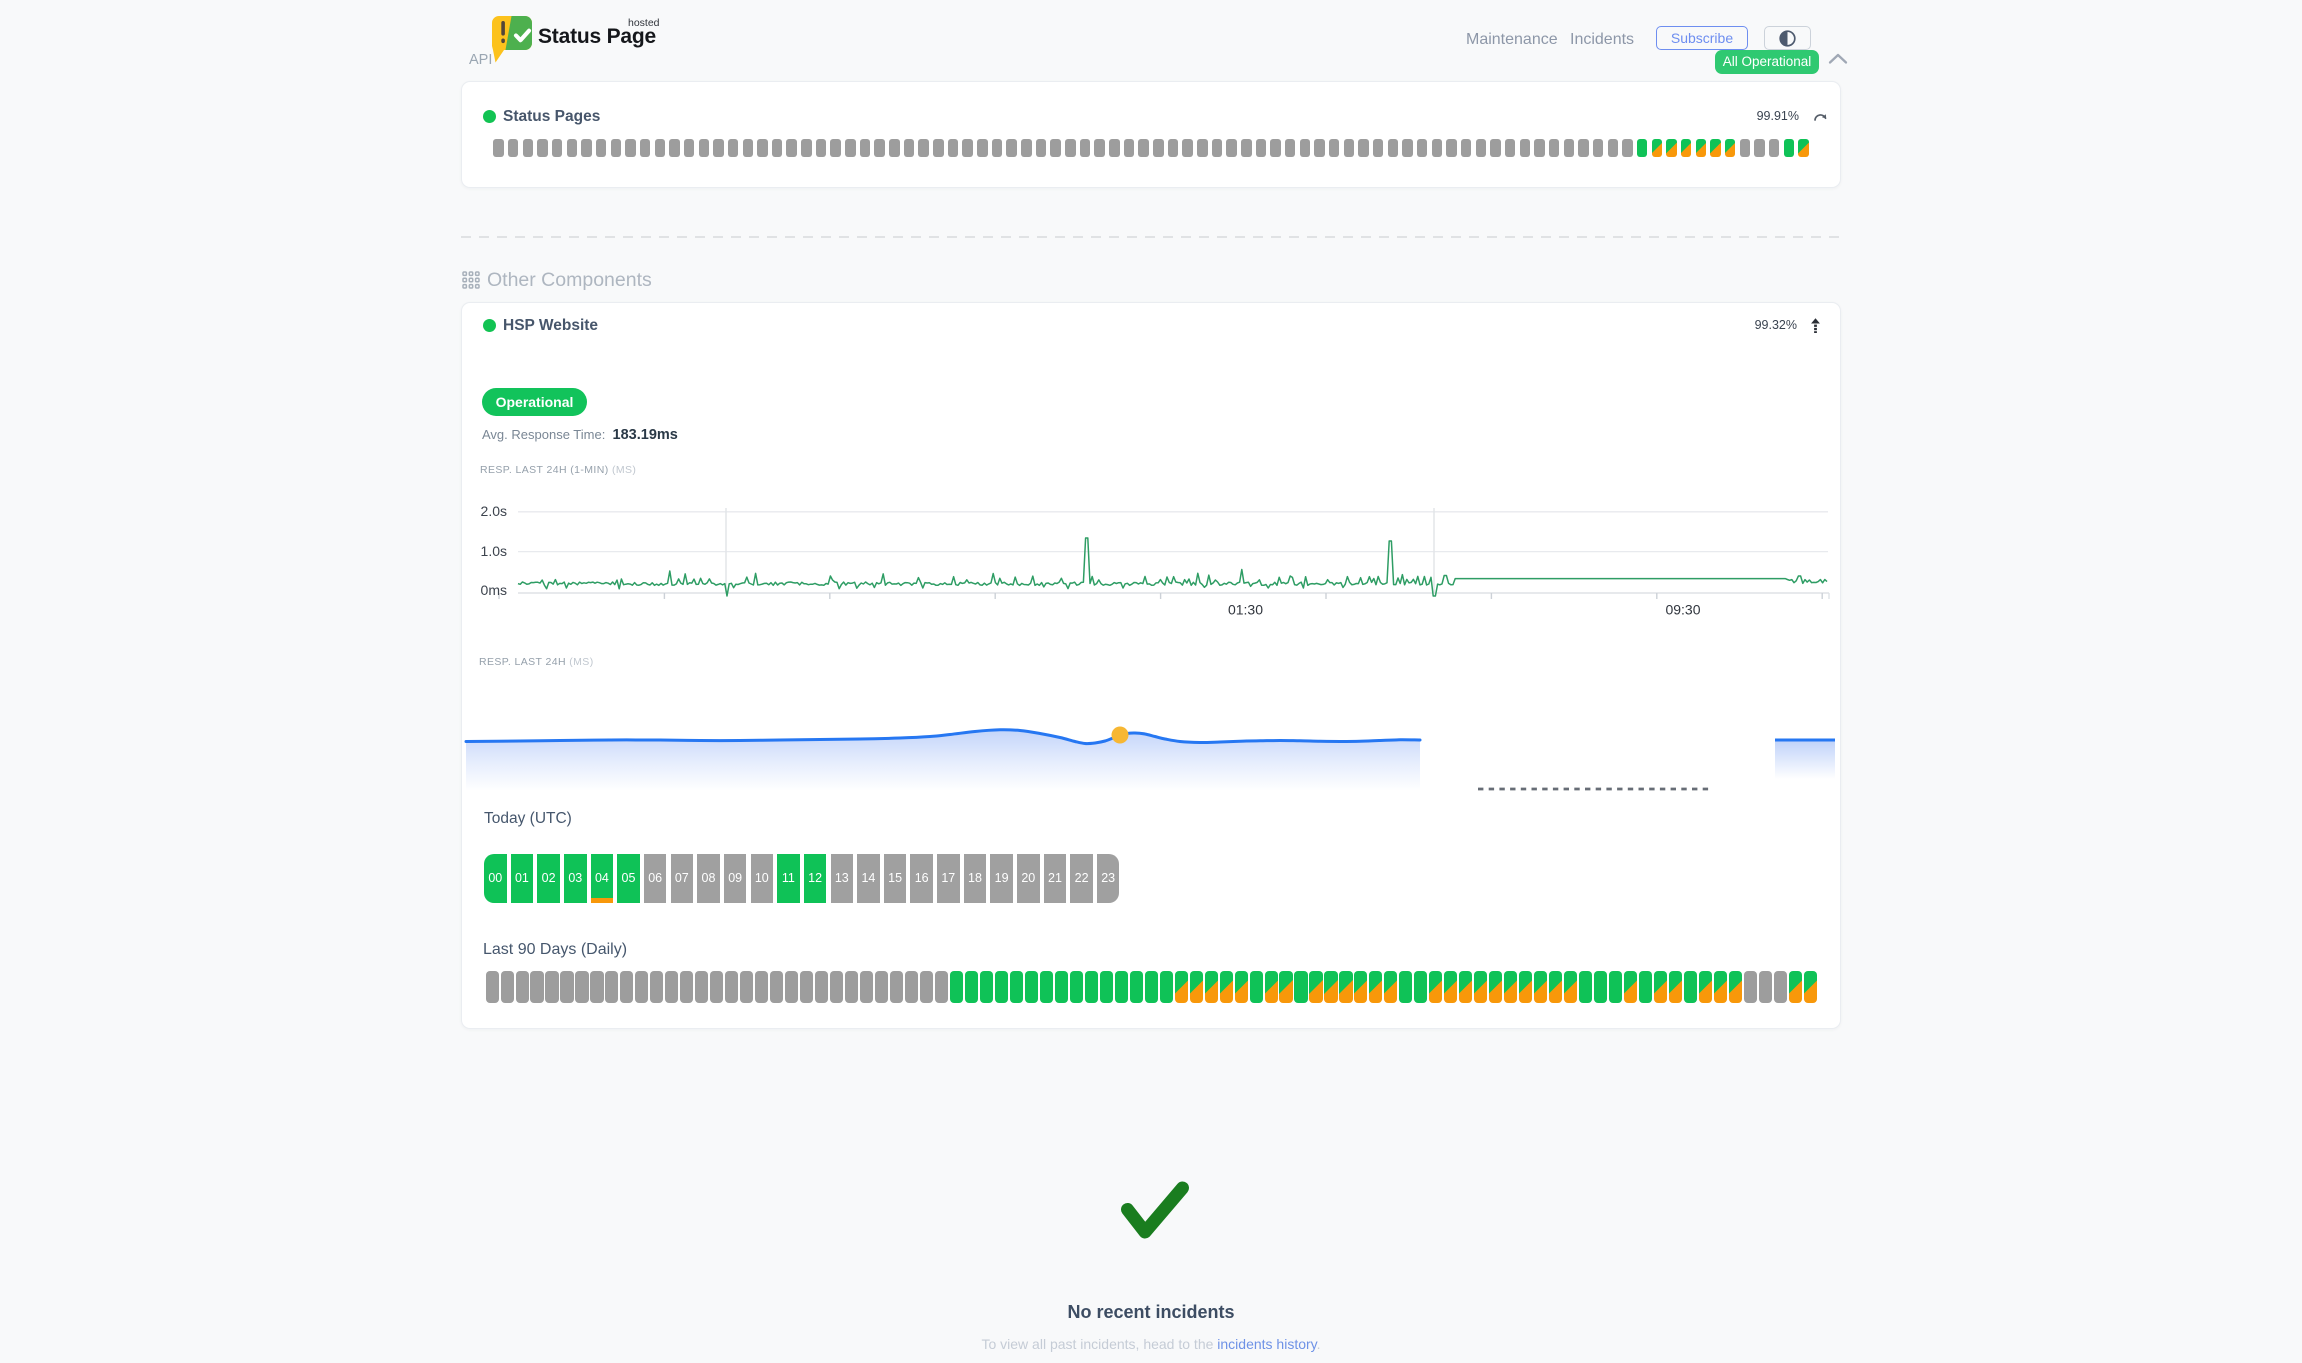 Image resolution: width=2302 pixels, height=1363 pixels. I want to click on svg-text: 2.0s, so click(494, 511).